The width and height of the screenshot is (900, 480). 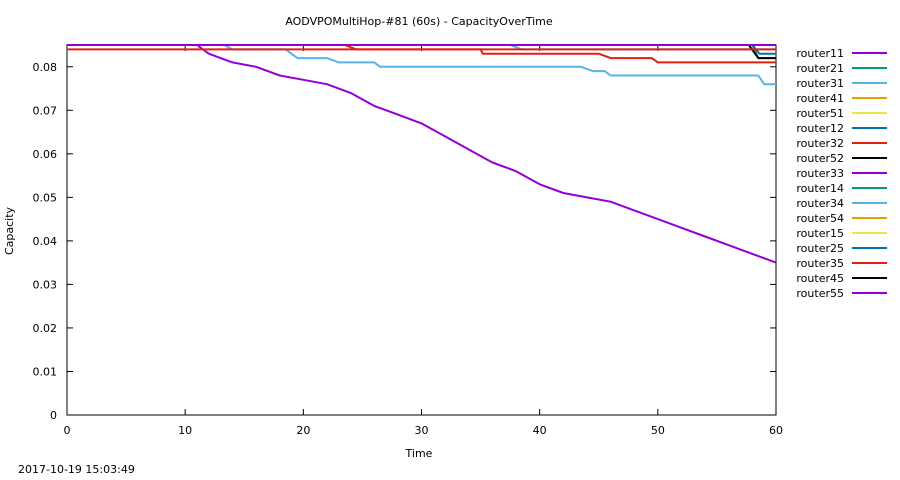 I want to click on y-tick-label: 0.02, so click(x=45, y=328).